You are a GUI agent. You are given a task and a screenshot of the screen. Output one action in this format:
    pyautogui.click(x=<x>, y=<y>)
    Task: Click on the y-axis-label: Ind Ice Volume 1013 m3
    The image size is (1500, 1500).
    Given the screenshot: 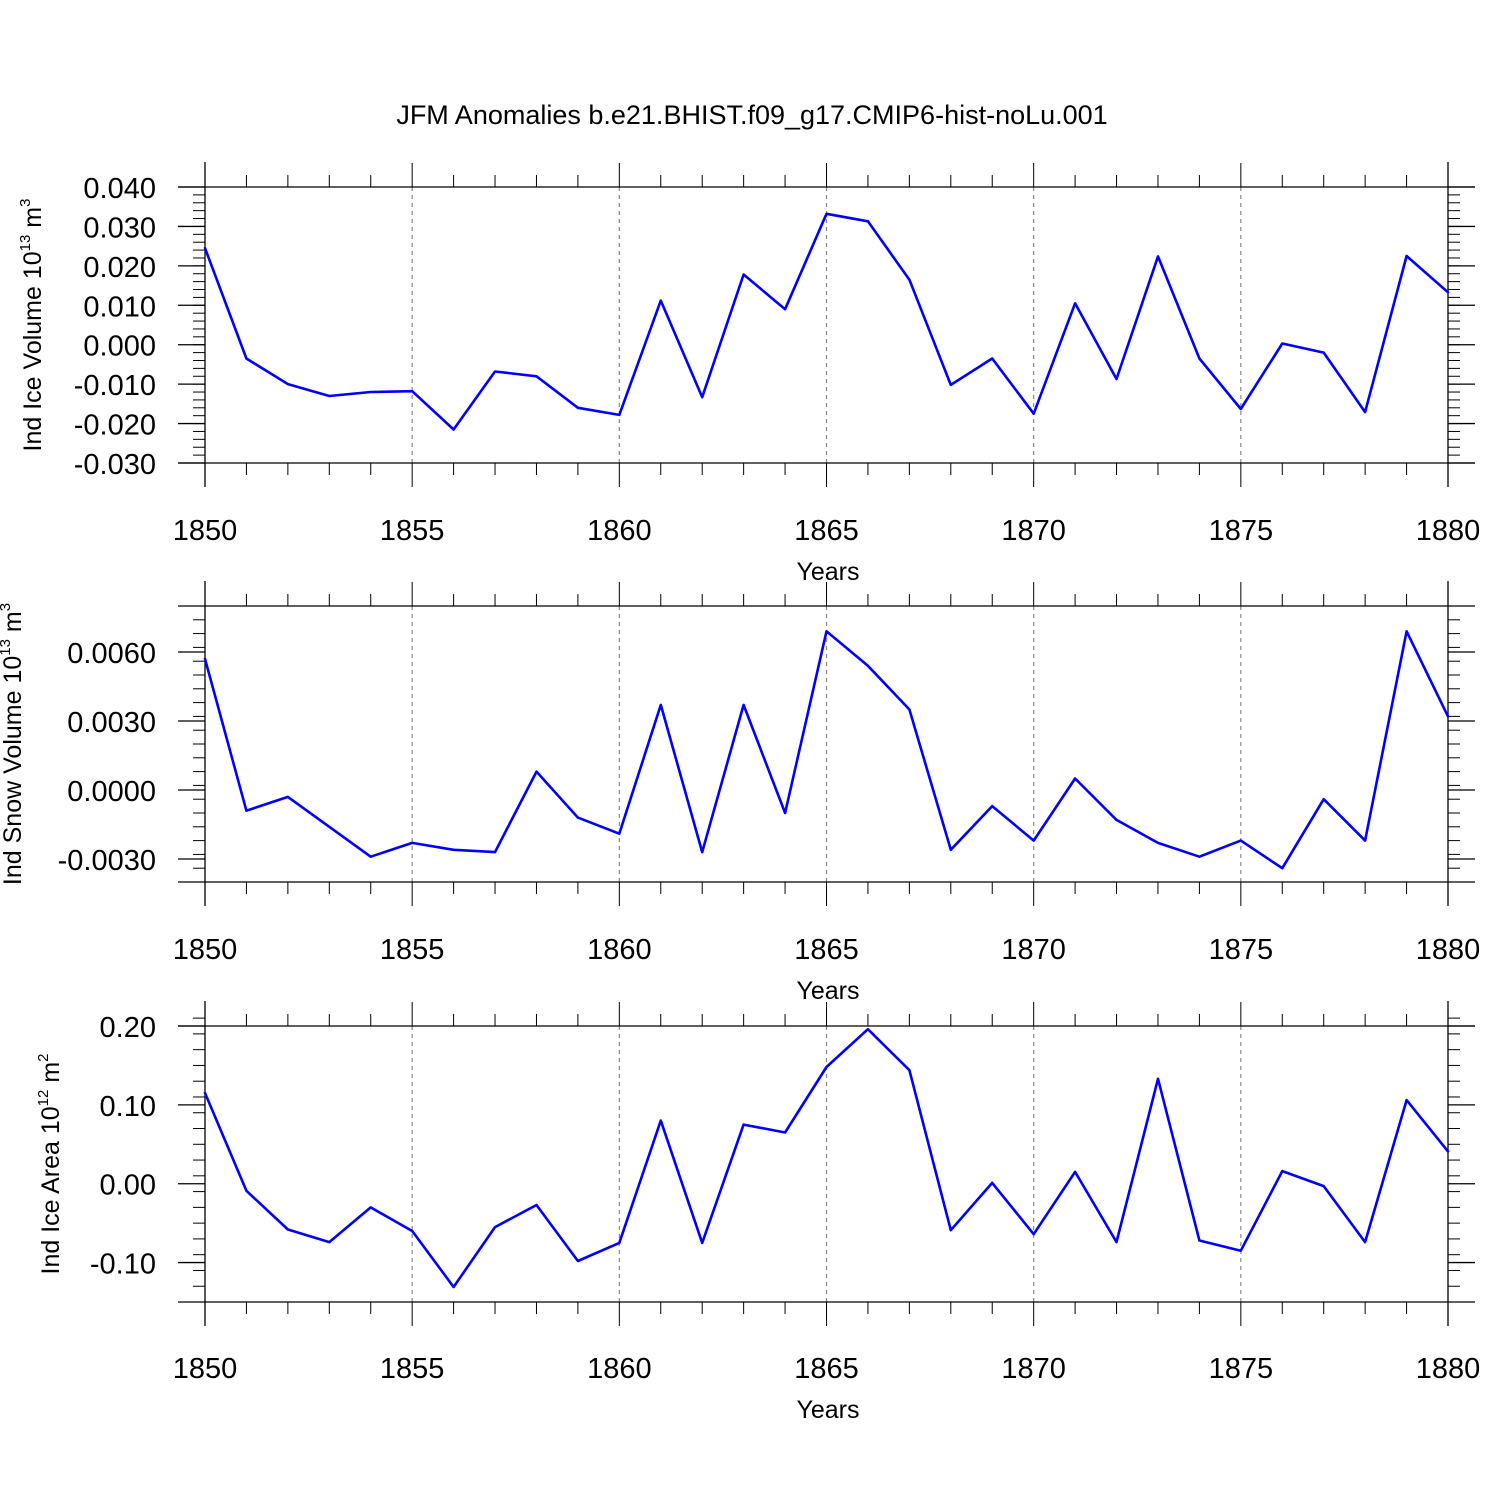 What is the action you would take?
    pyautogui.click(x=32, y=325)
    